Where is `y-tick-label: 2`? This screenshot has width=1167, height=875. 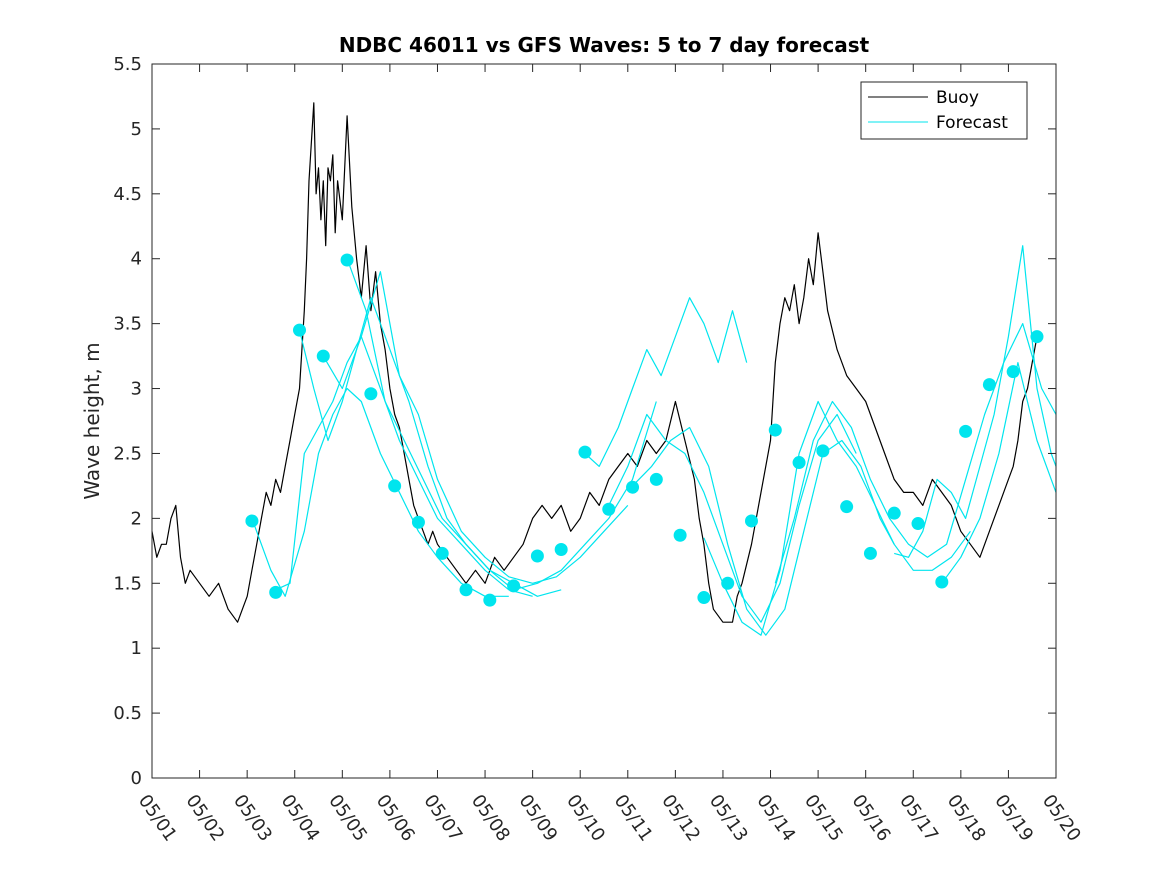
y-tick-label: 2 is located at coordinates (136, 518).